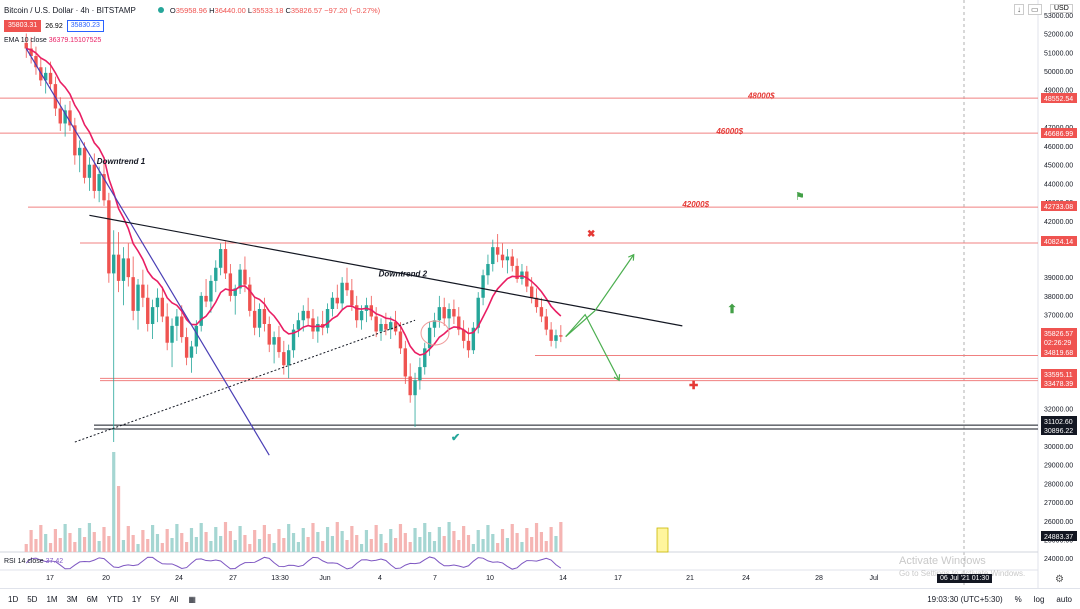  Describe the element at coordinates (962, 573) in the screenshot. I see `watermark-subtitle: Go to Settings to activate Windows.` at that location.